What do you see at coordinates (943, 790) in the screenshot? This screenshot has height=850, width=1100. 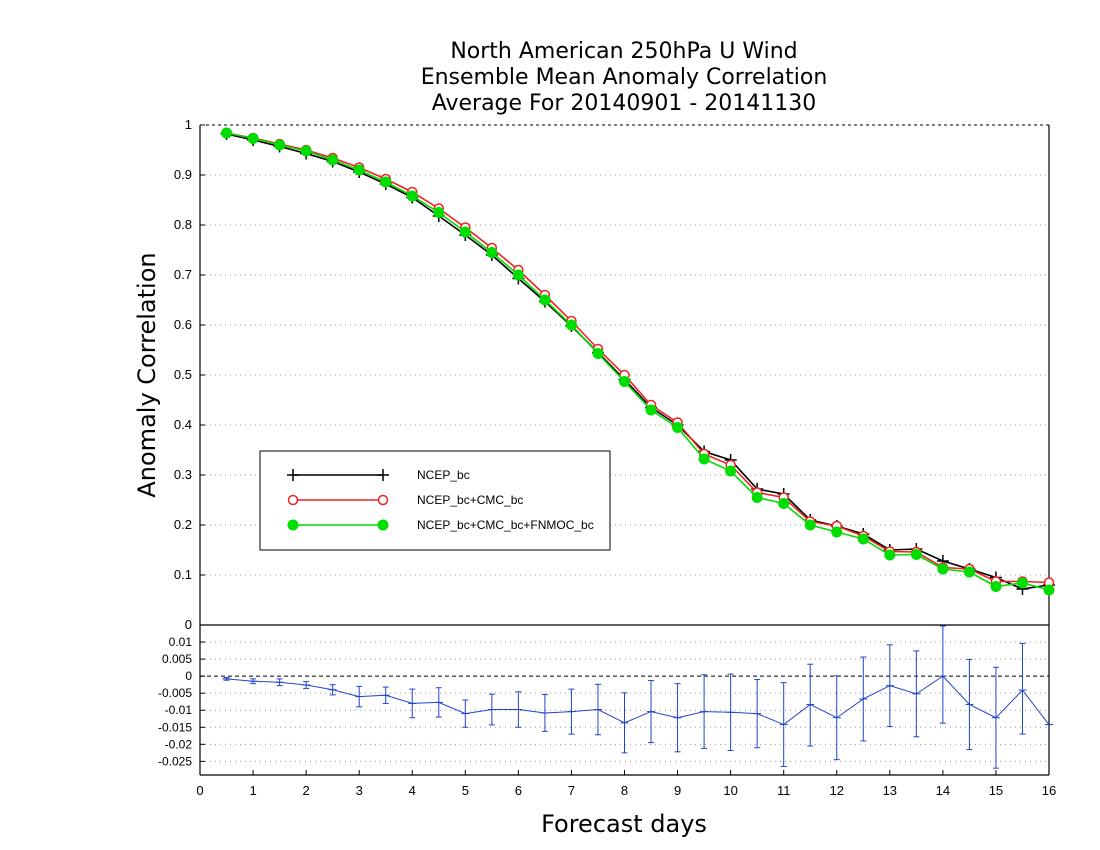 I see `x-tick-label: 14` at bounding box center [943, 790].